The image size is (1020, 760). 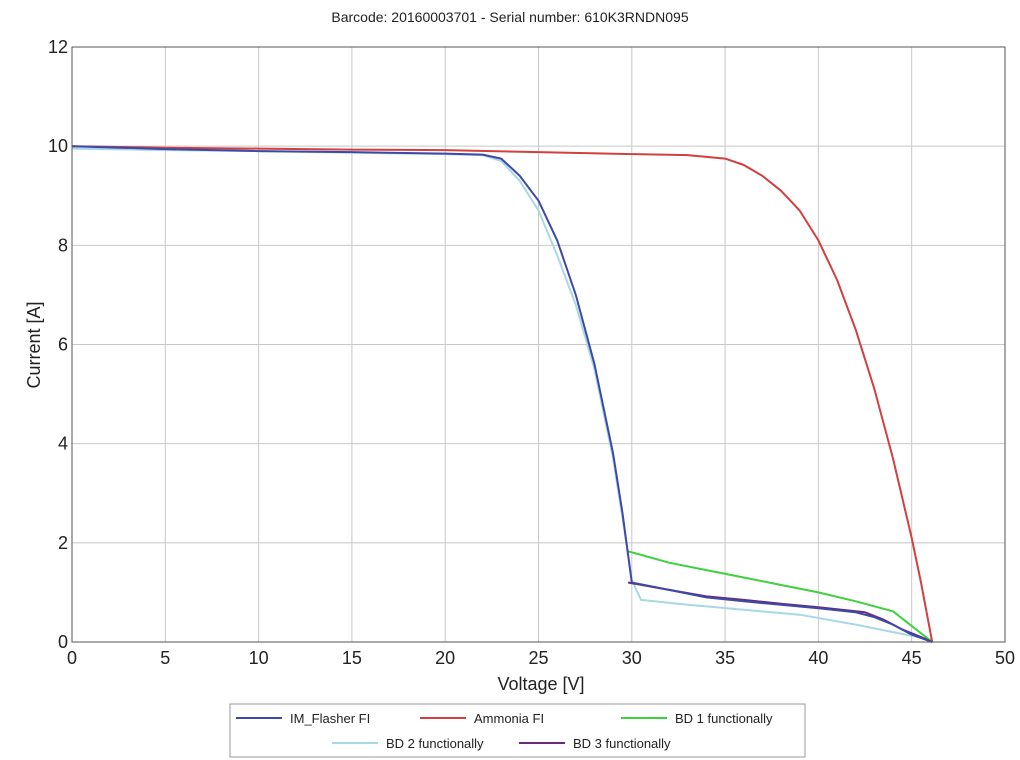 What do you see at coordinates (724, 718) in the screenshot?
I see `legend-entry: BD 1 functionally` at bounding box center [724, 718].